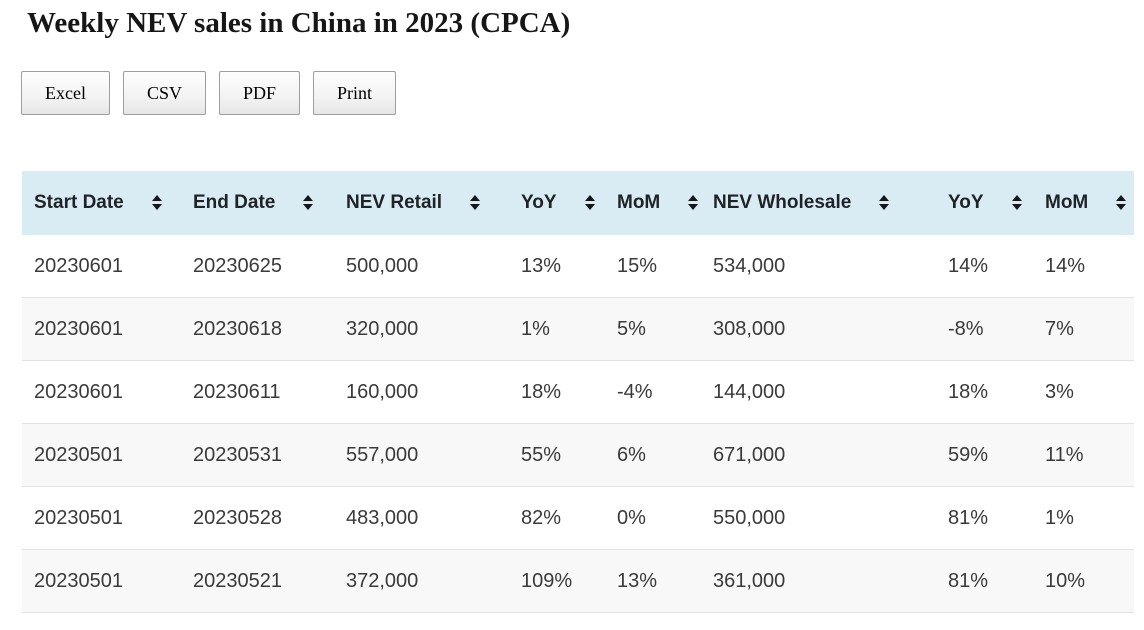  What do you see at coordinates (382, 580) in the screenshot?
I see `table-cell: 372,000` at bounding box center [382, 580].